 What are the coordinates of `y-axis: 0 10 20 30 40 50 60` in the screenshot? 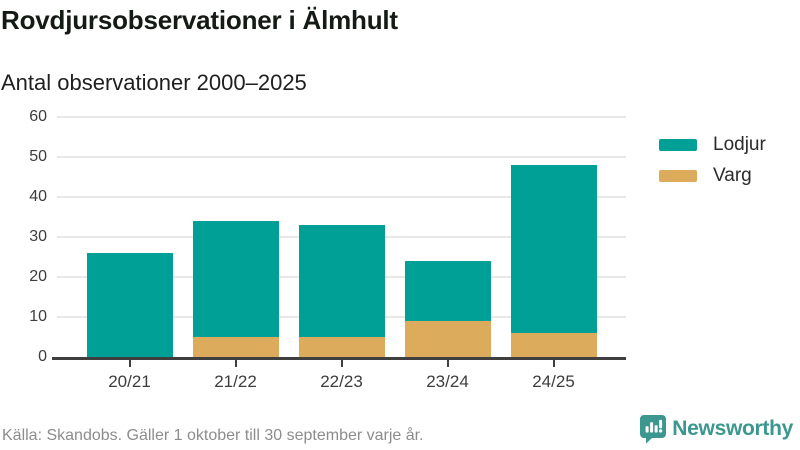 It's located at (23, 237).